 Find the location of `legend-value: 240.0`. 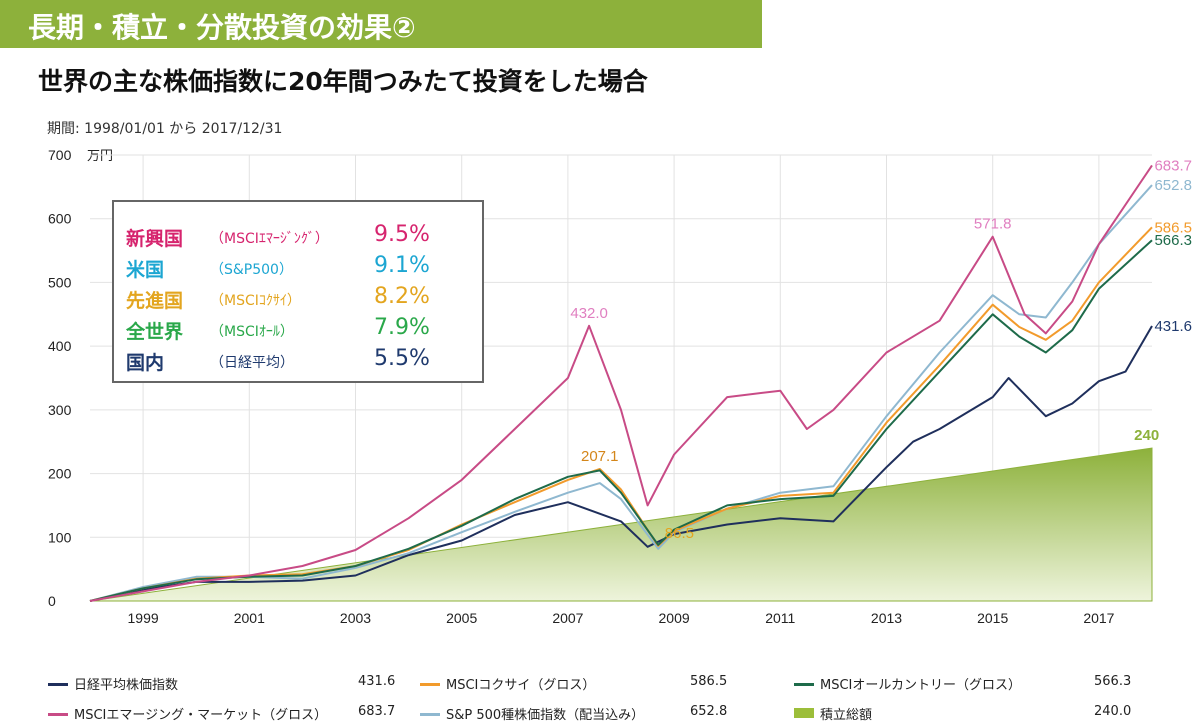

legend-value: 240.0 is located at coordinates (1113, 711).